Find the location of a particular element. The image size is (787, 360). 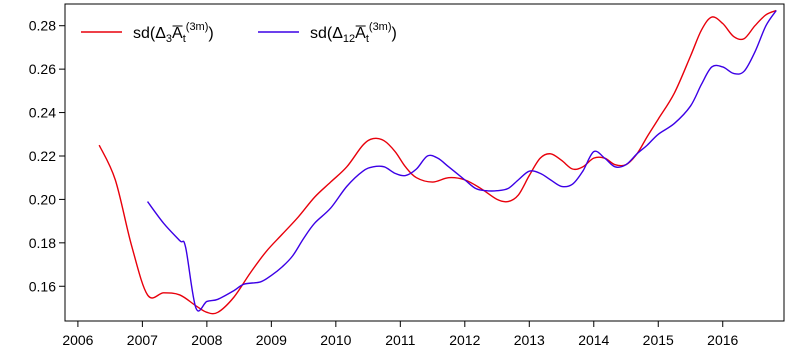

x-tick-label: 2013 is located at coordinates (529, 340).